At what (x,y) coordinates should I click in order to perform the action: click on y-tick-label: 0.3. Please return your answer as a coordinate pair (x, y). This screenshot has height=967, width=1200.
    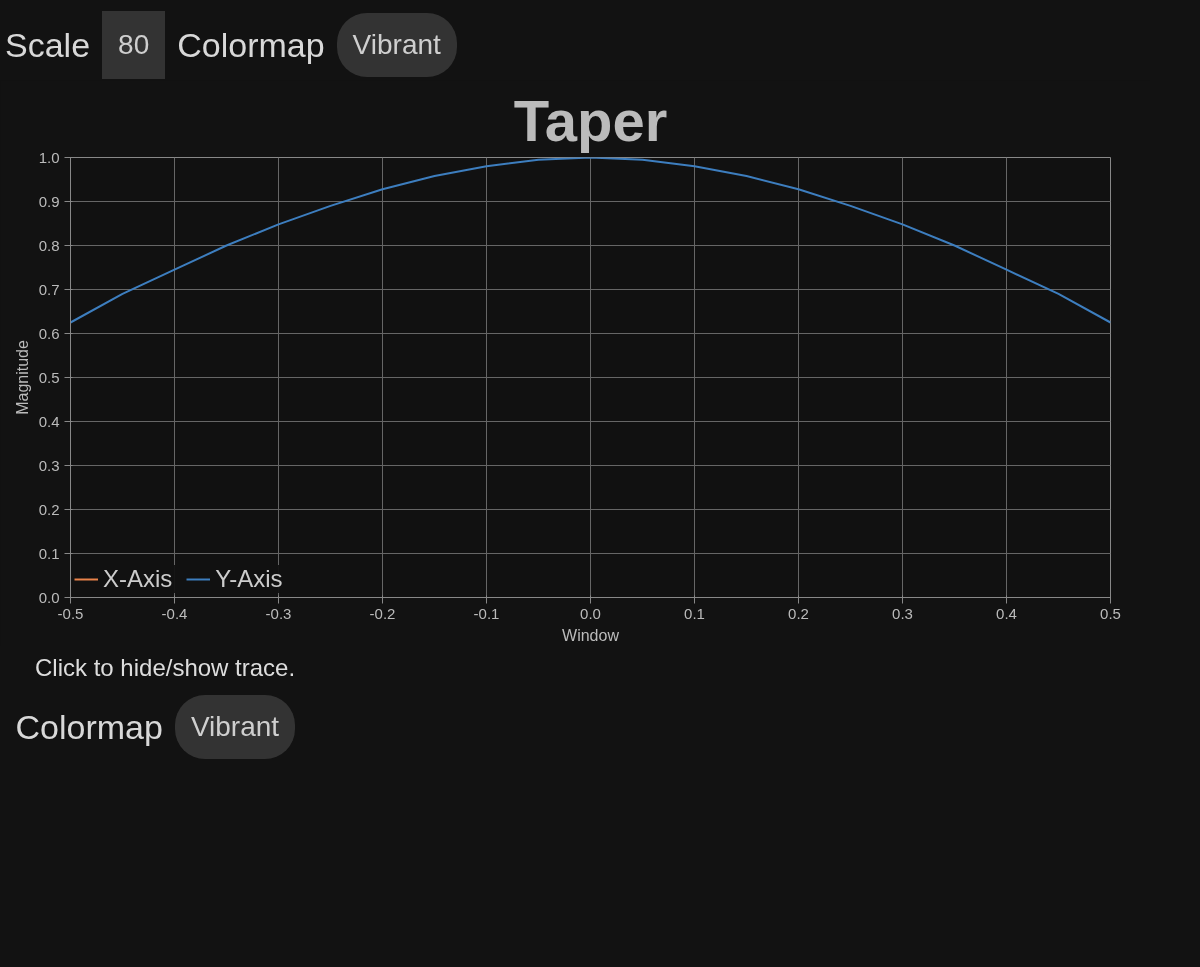
    Looking at the image, I should click on (49, 465).